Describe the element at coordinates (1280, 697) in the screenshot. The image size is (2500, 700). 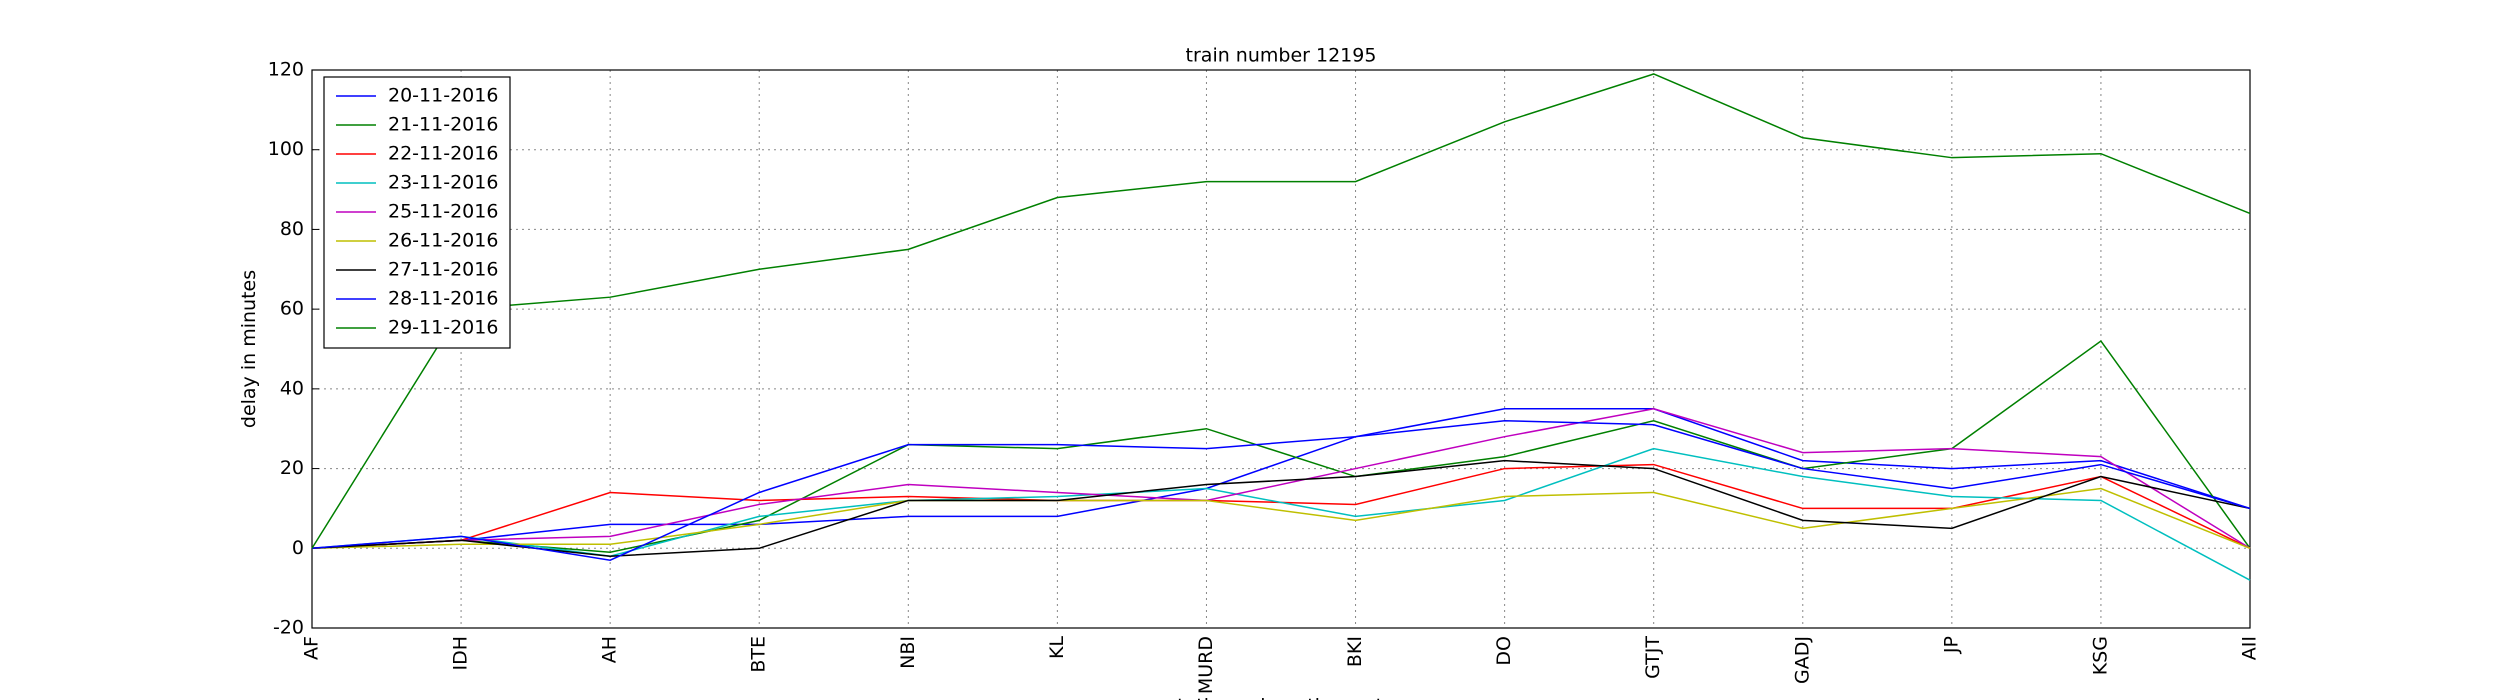
I see `x-axis-label: stations along the route` at that location.